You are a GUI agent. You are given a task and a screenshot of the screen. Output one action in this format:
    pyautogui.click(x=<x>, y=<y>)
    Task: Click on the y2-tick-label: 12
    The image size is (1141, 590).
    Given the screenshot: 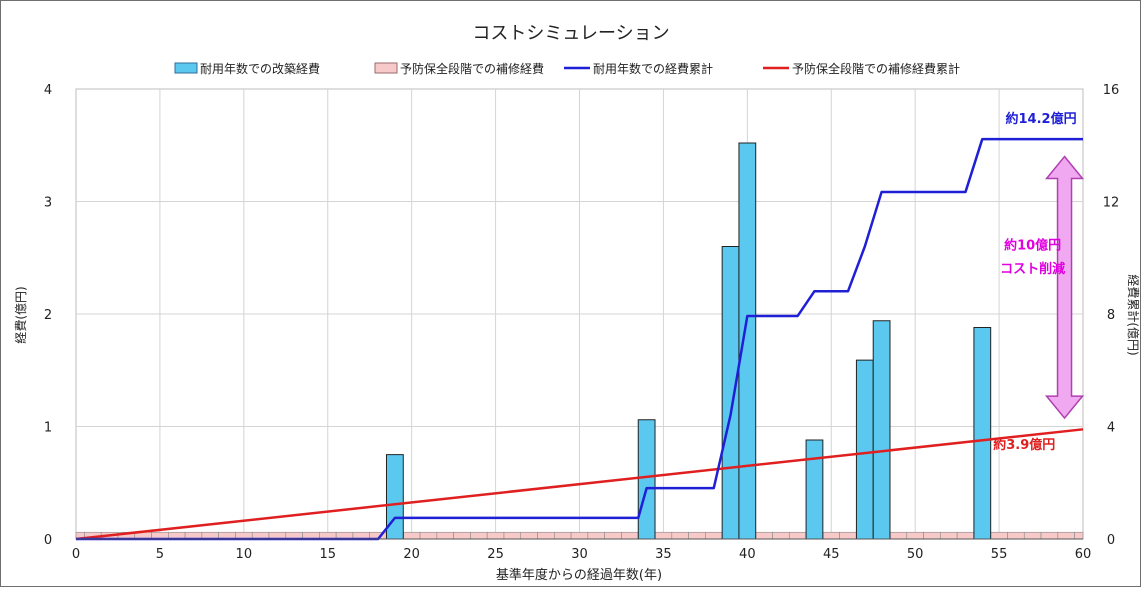 What is the action you would take?
    pyautogui.click(x=1111, y=203)
    